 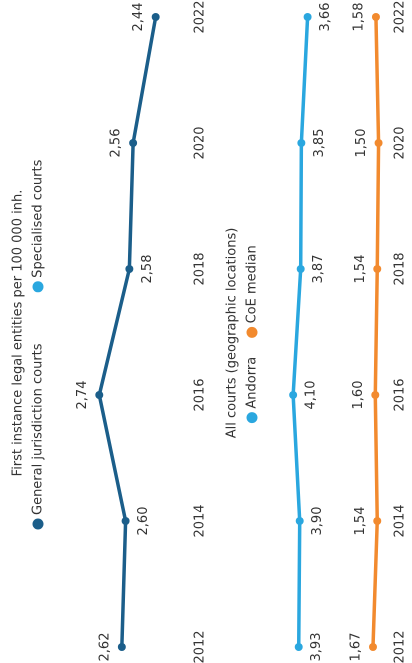 I want to click on data-label: 2,60, so click(x=143, y=521).